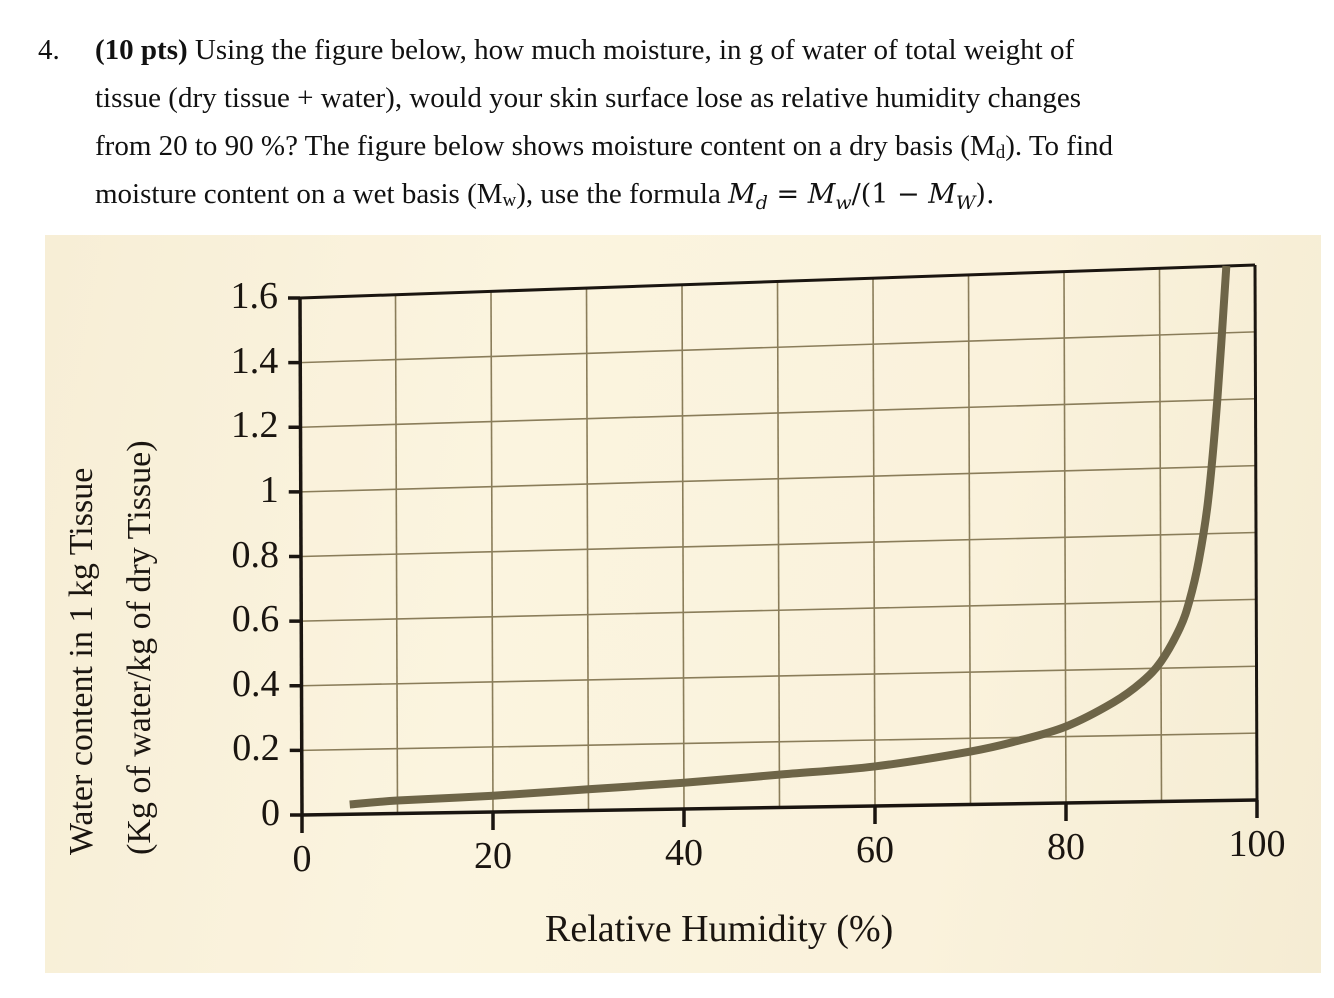 The image size is (1334, 998). Describe the element at coordinates (139, 647) in the screenshot. I see `y-axis-label-line-2: (Kg of water/kg of dry Tissue)` at that location.